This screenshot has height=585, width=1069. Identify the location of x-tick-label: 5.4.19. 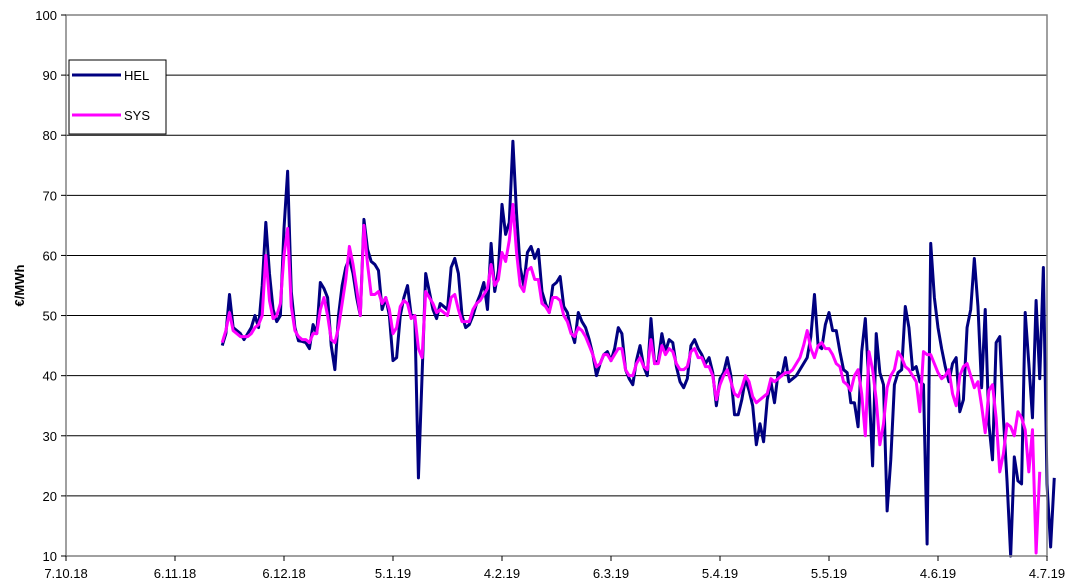
(720, 573).